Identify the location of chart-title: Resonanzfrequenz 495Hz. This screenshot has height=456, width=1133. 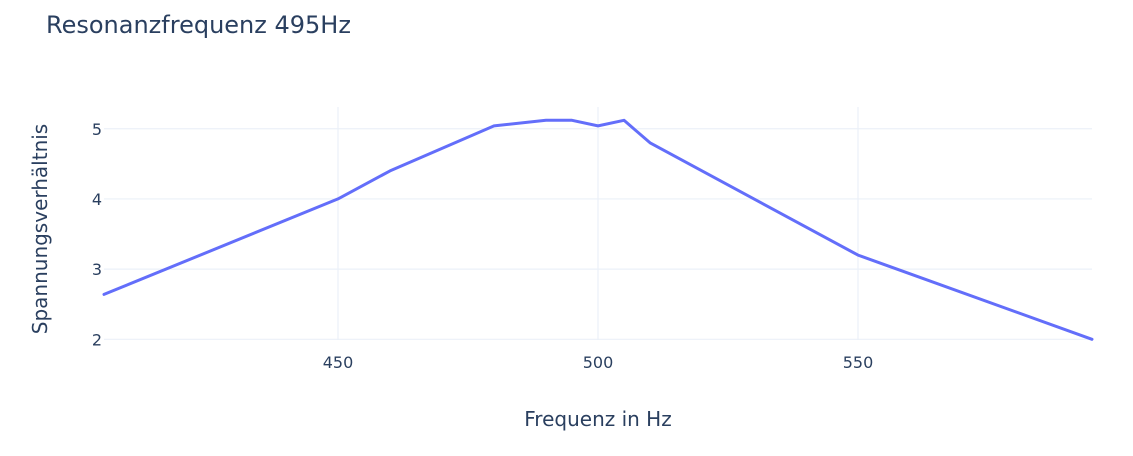
(198, 25).